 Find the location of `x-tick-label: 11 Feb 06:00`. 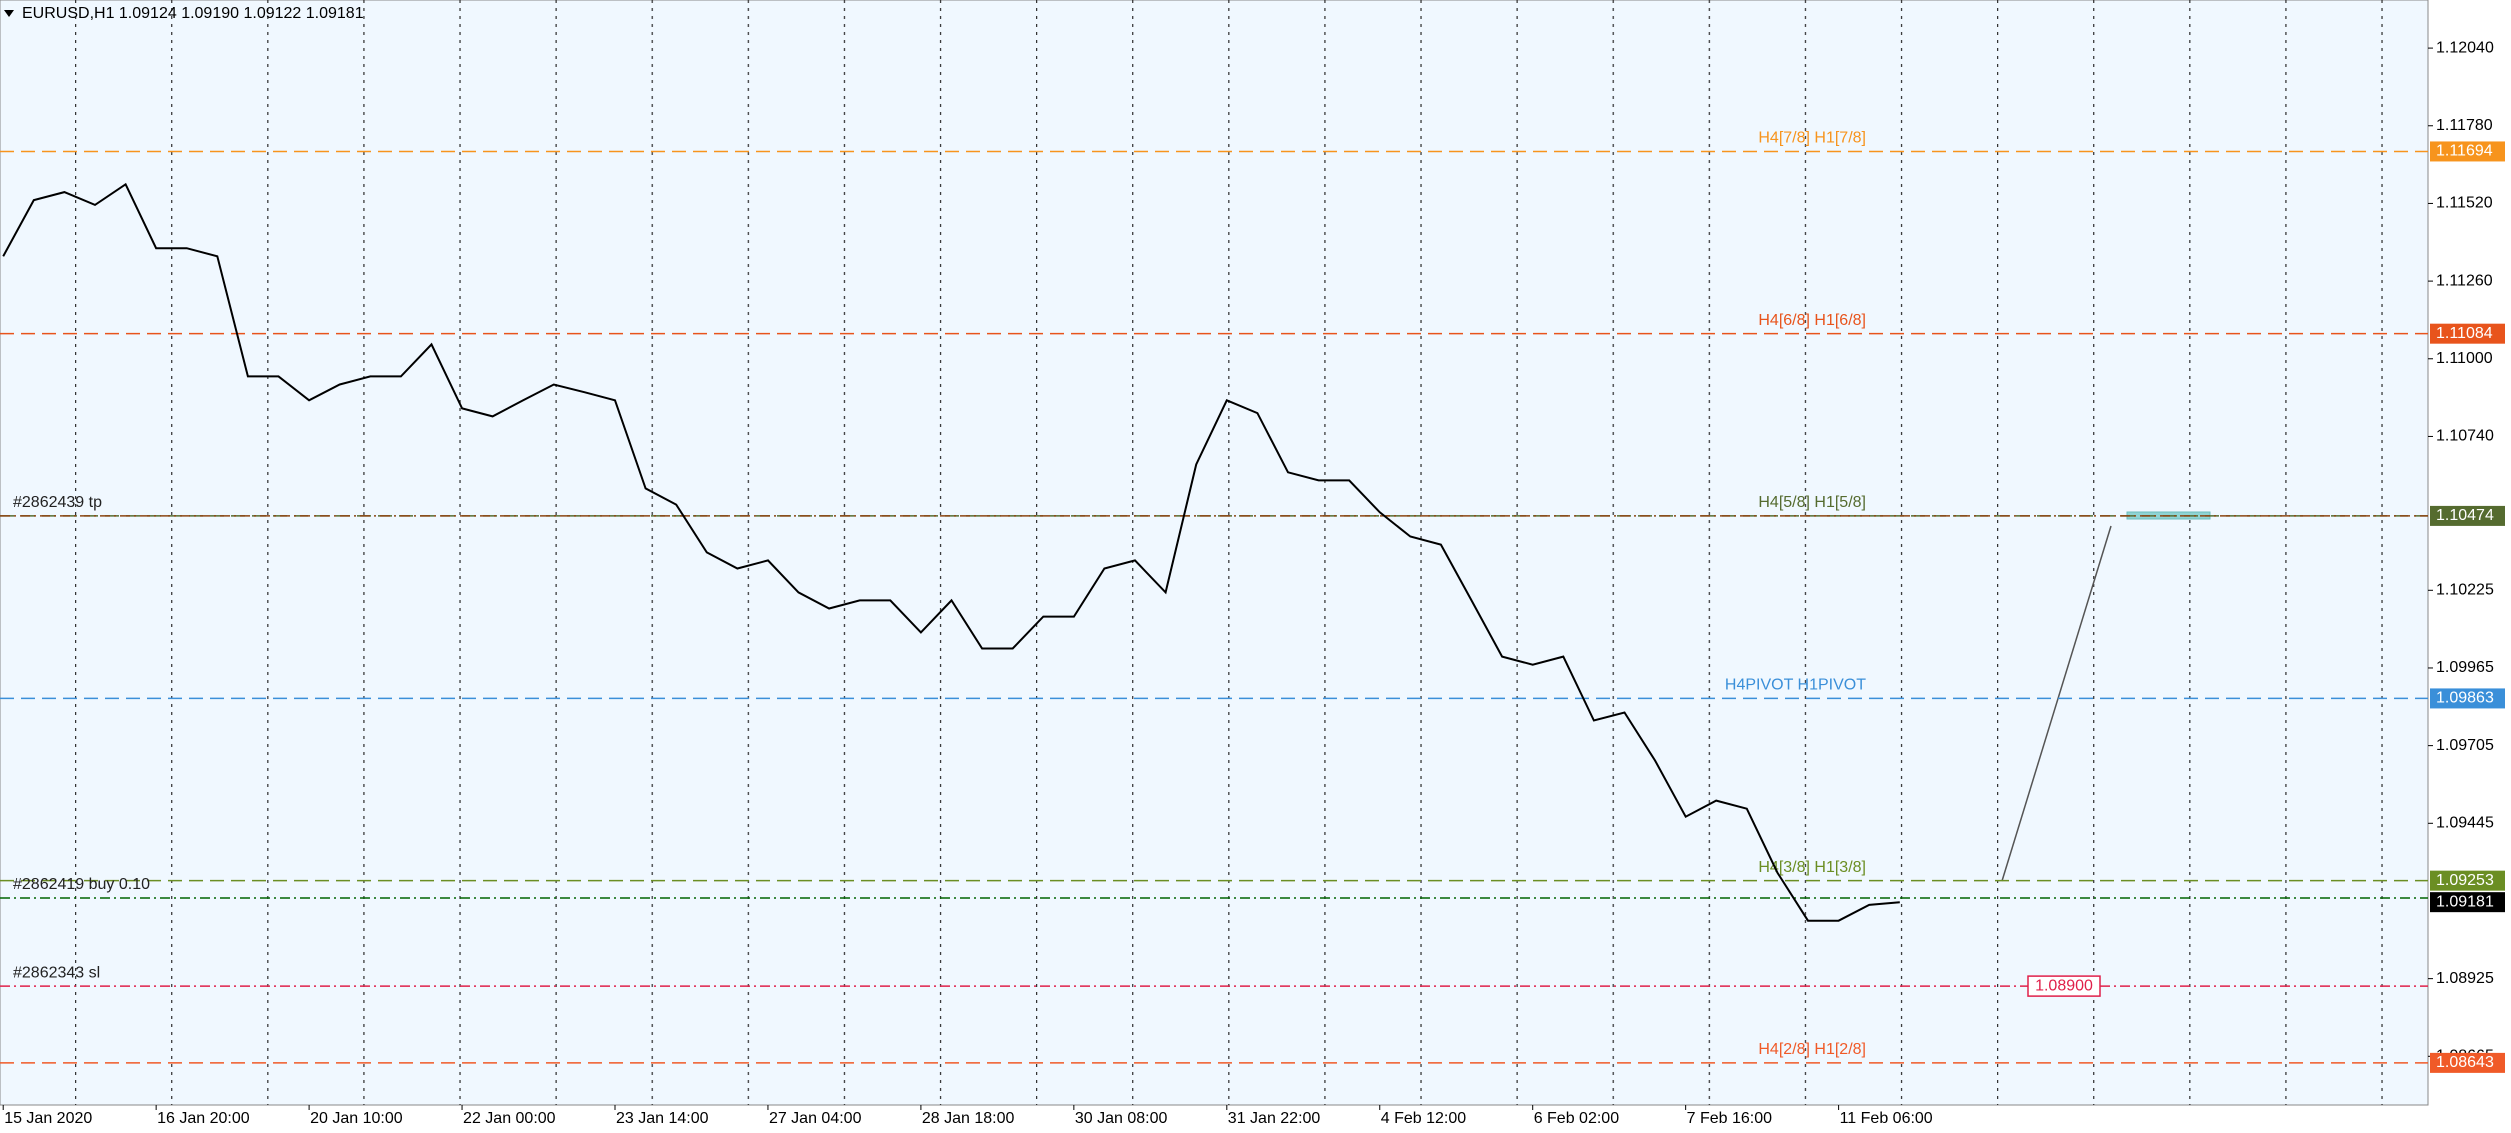

x-tick-label: 11 Feb 06:00 is located at coordinates (1886, 1118).